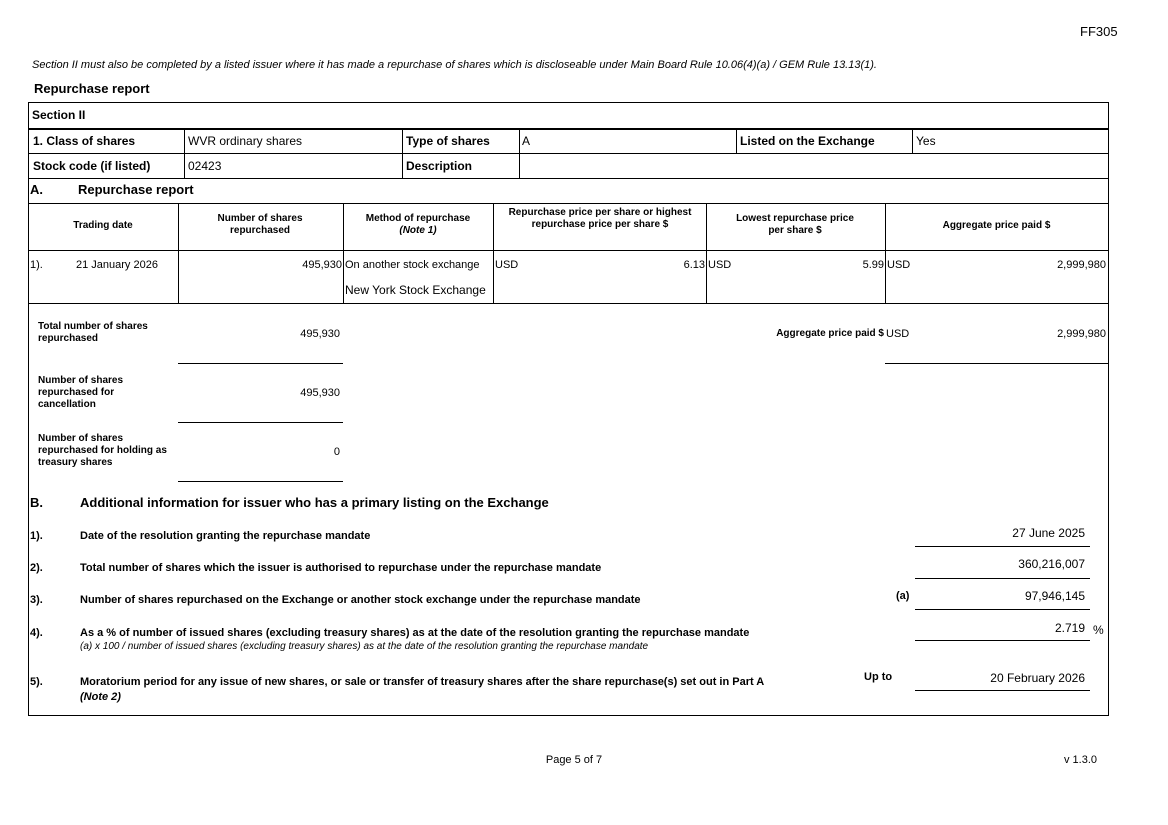  I want to click on class-value: WVR ordinary shares, so click(245, 141).